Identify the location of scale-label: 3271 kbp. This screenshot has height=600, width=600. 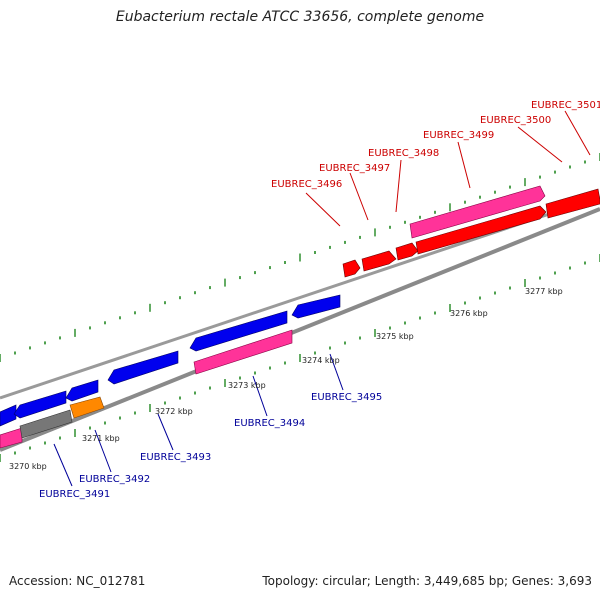
(101, 438).